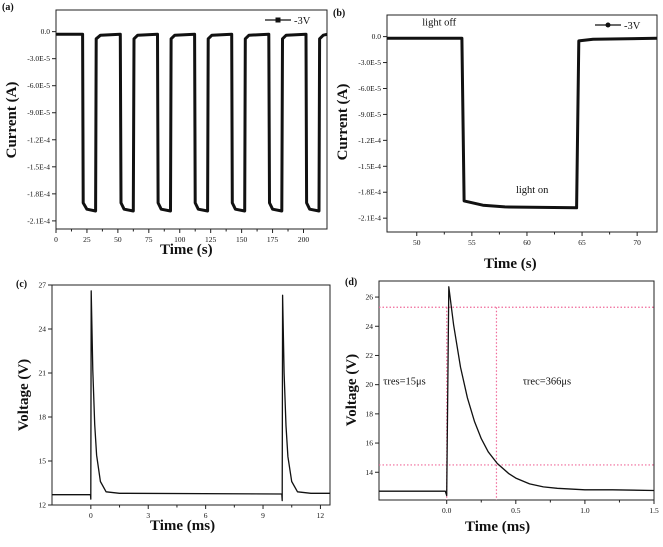  What do you see at coordinates (447, 510) in the screenshot?
I see `x-tick-label: 0.0` at bounding box center [447, 510].